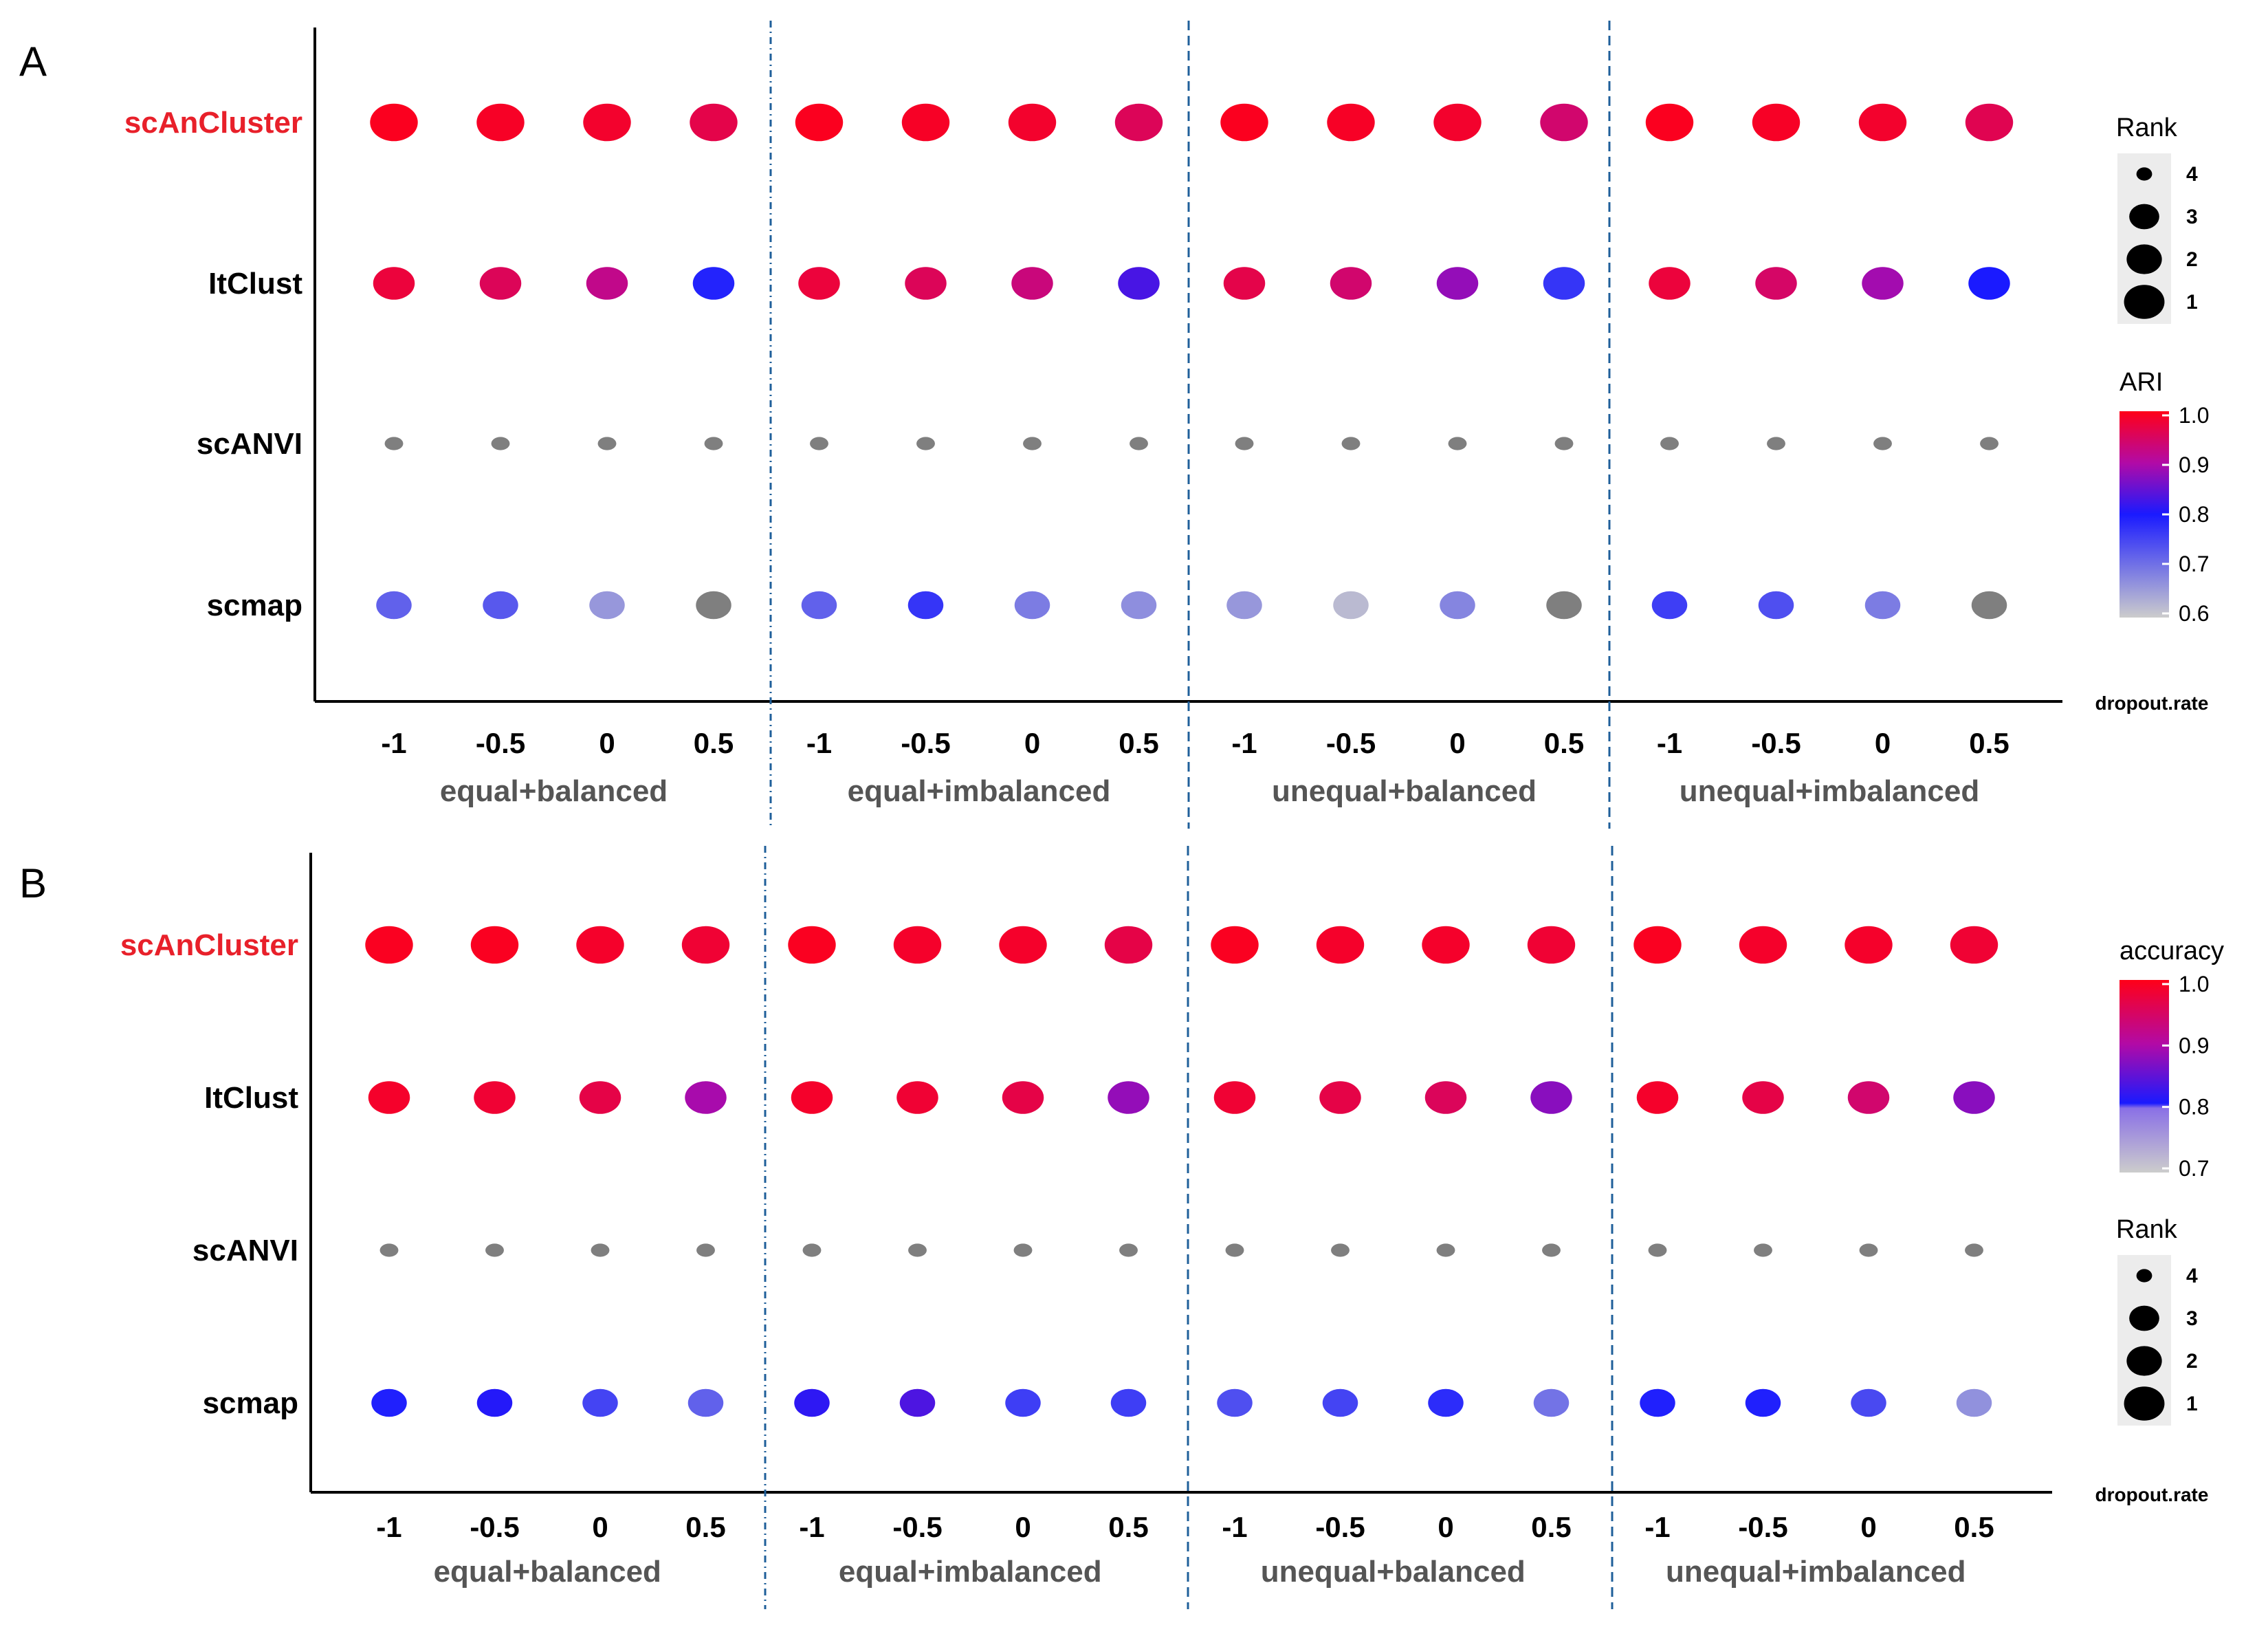 The height and width of the screenshot is (1625, 2268). I want to click on size-legend-tick-label: 2, so click(2192, 259).